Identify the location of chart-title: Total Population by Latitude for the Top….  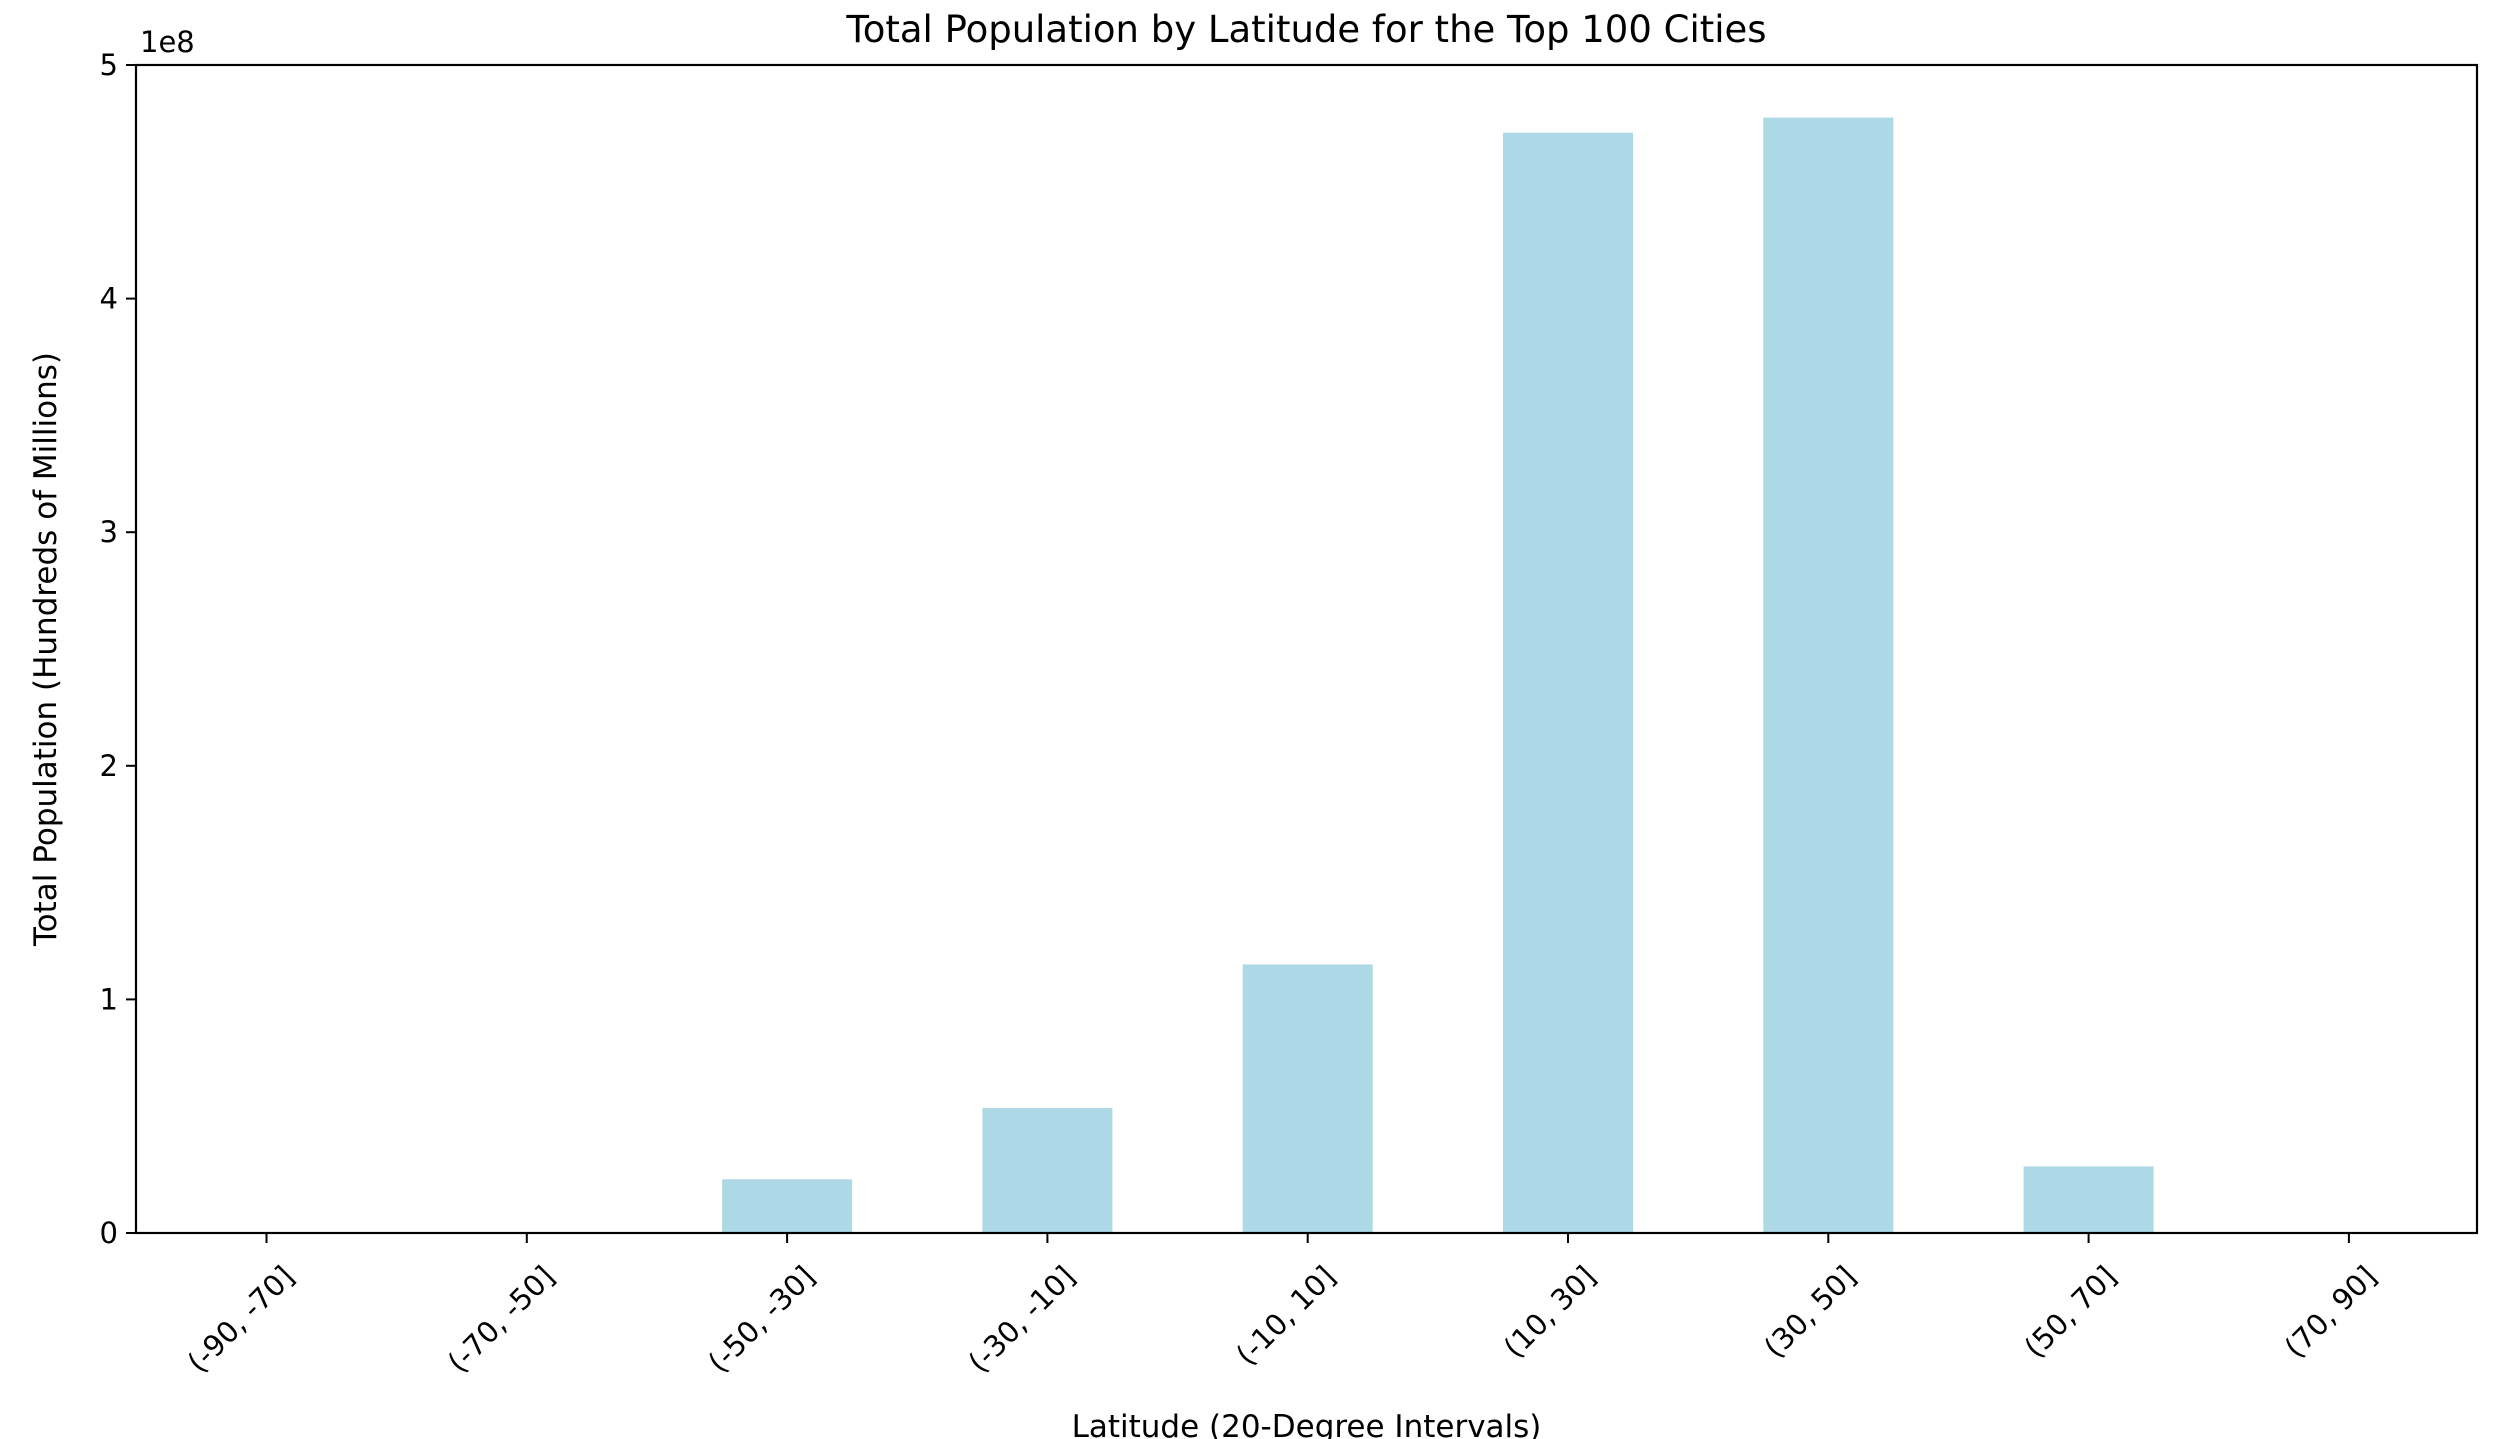
(1305, 29).